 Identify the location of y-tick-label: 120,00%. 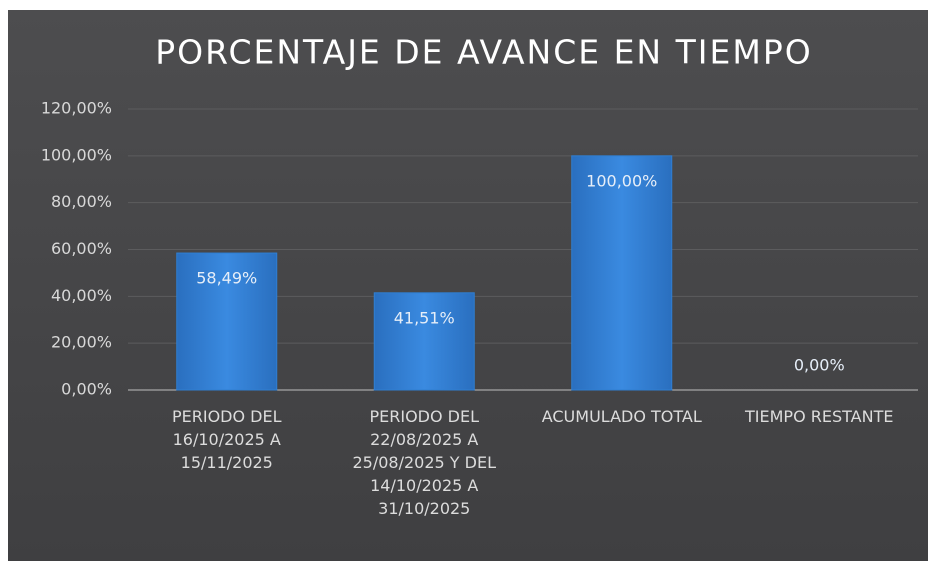
(76, 108).